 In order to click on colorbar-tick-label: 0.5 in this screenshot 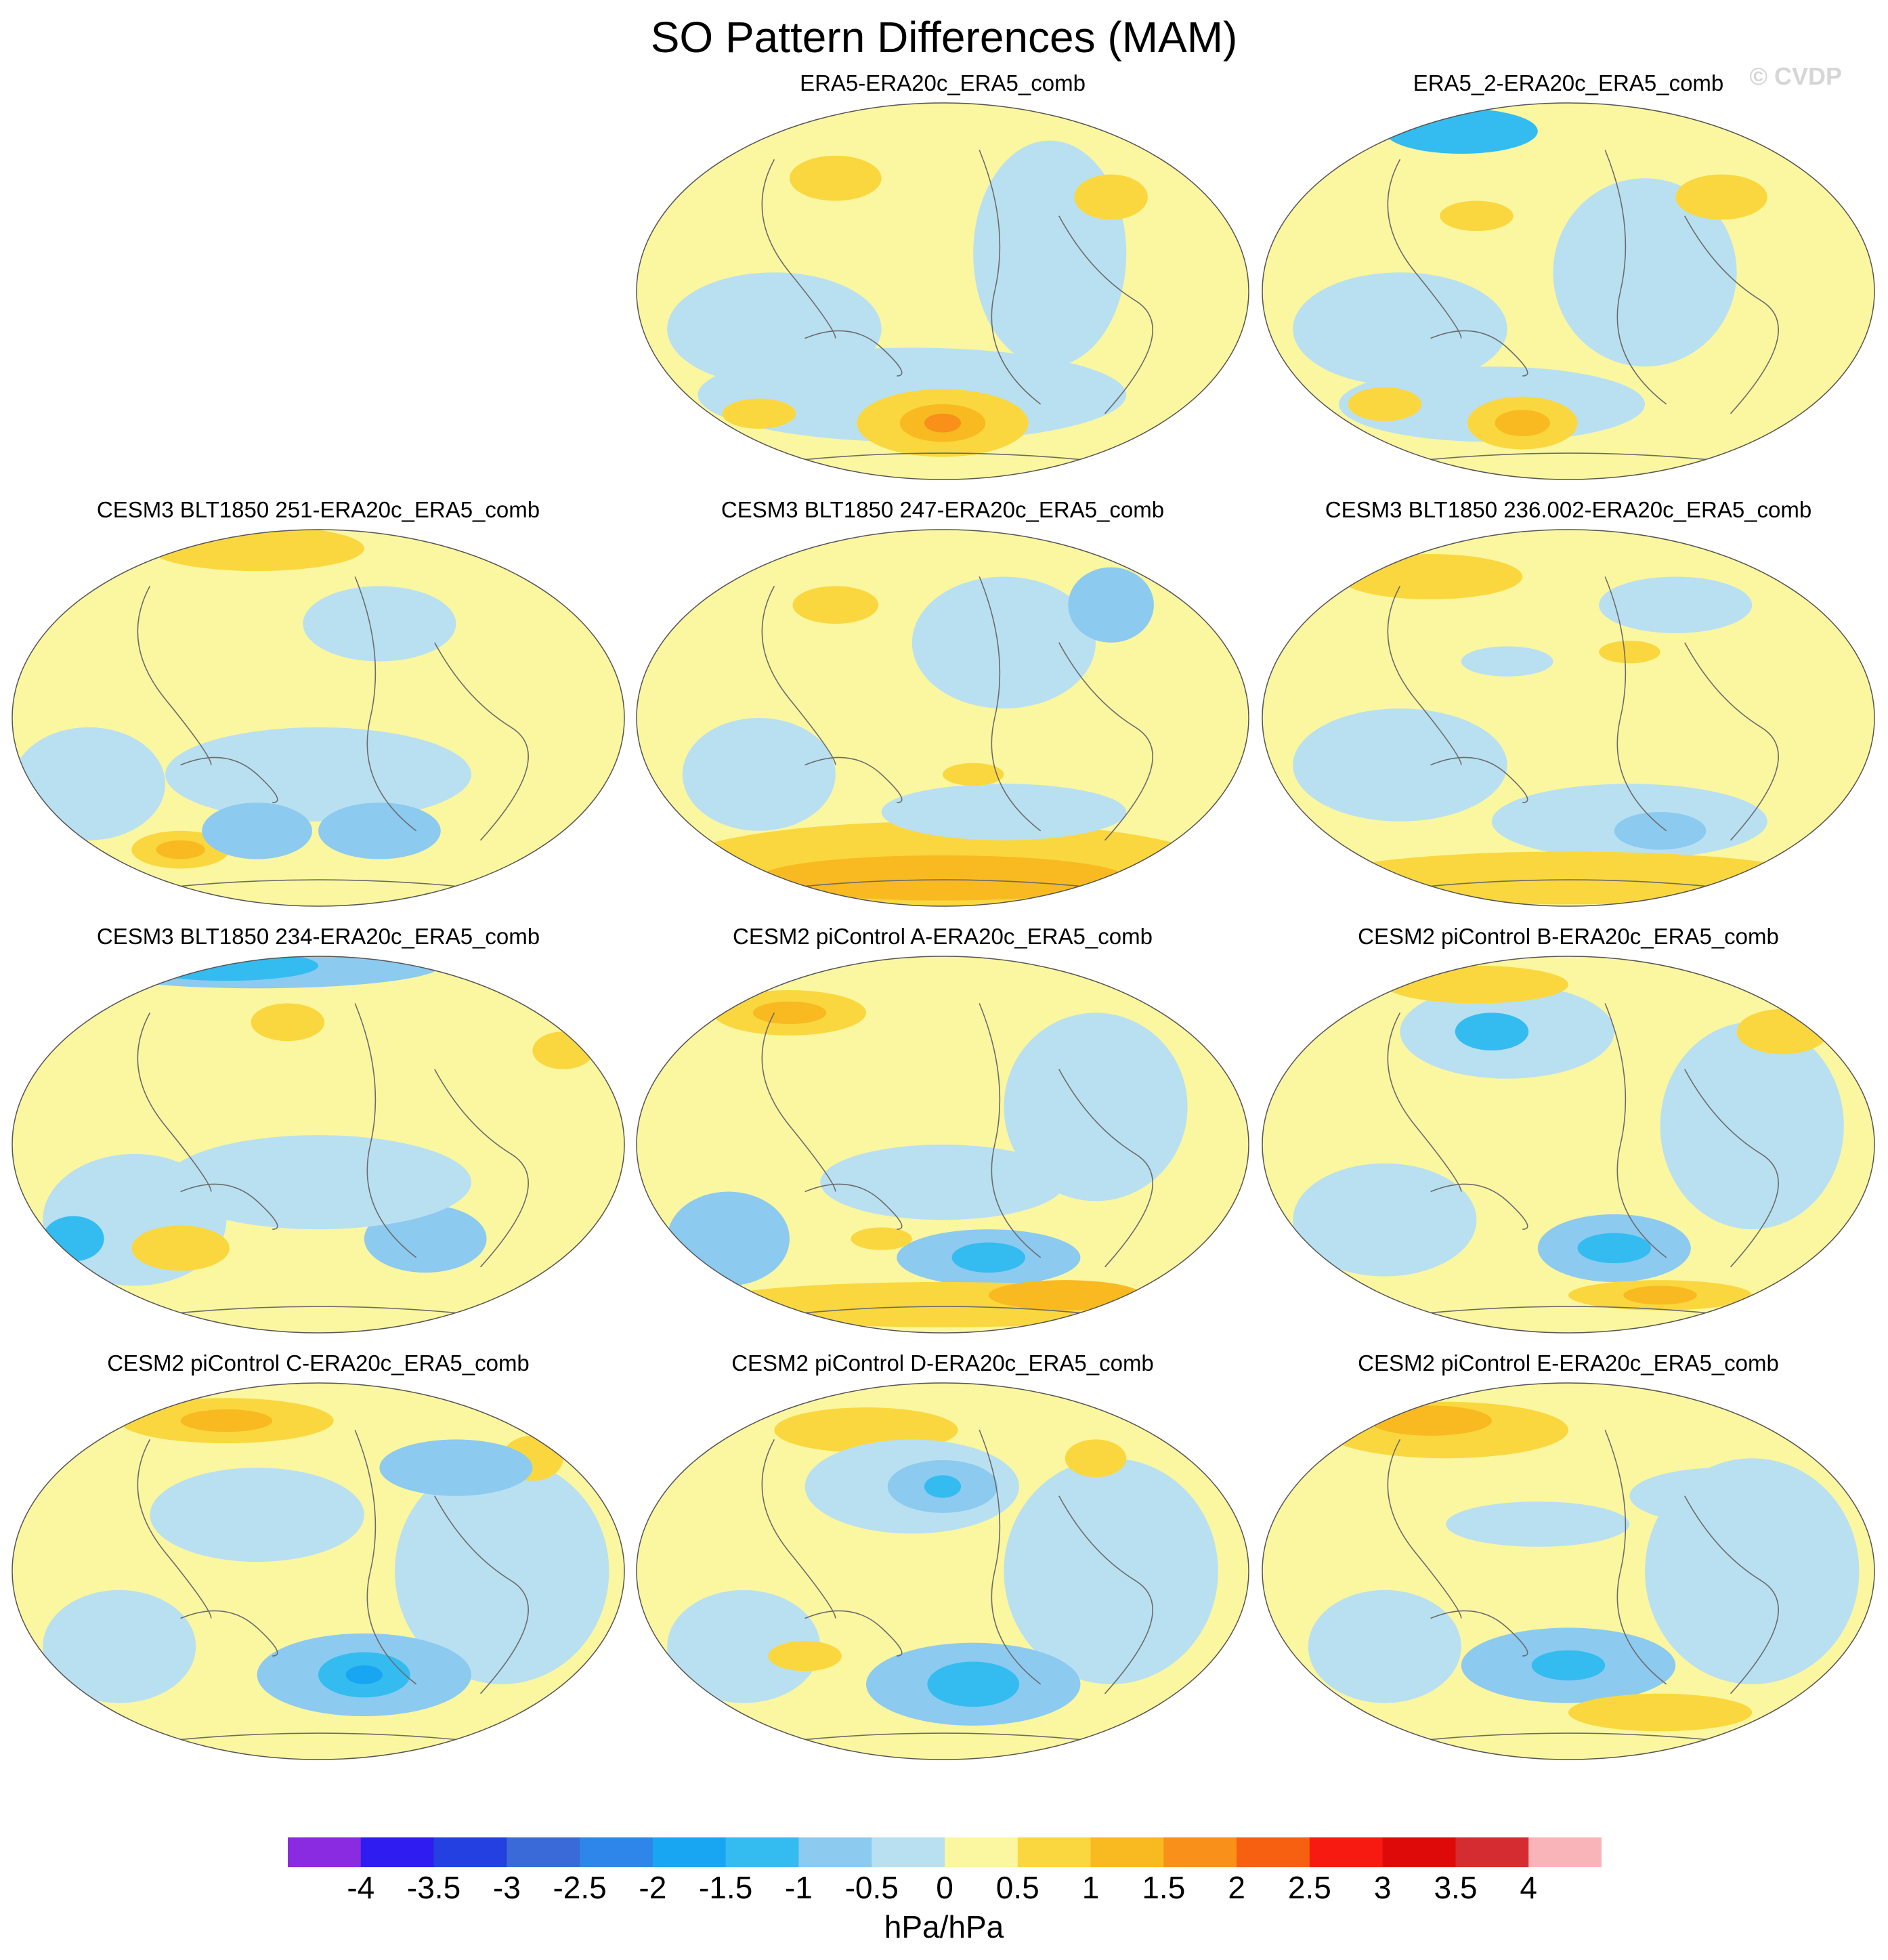, I will do `click(1017, 1887)`.